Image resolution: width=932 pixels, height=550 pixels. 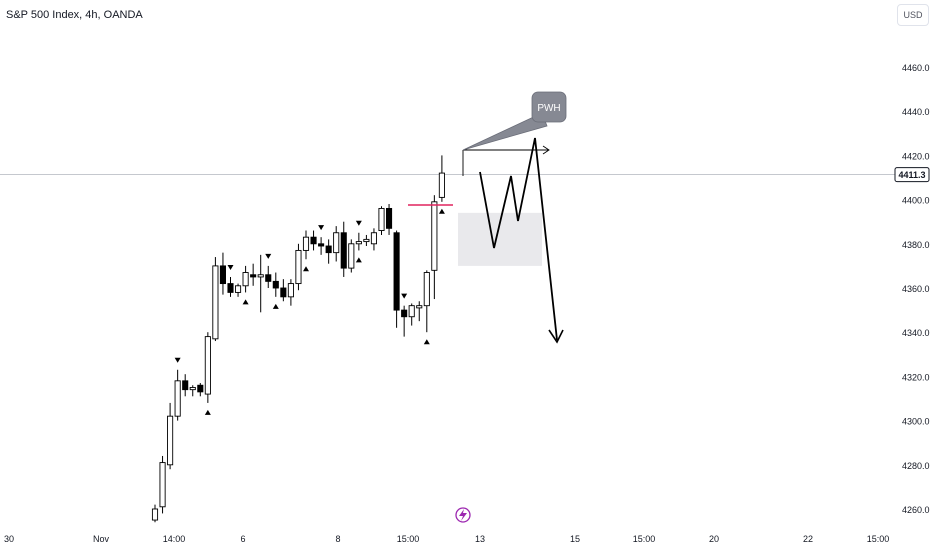 I want to click on time-axis: 30 Nov 14:00 6 8 15:00 13 15 15:00 20 22 15:00, so click(x=447, y=525).